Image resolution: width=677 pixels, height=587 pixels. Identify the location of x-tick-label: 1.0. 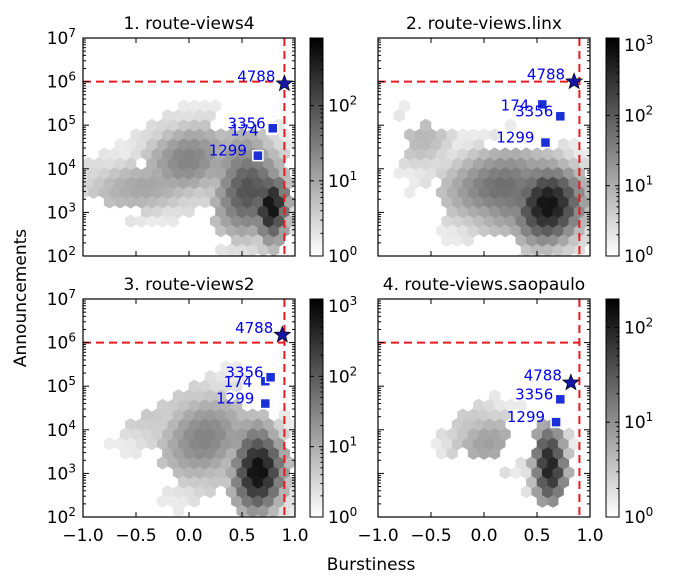
(294, 536).